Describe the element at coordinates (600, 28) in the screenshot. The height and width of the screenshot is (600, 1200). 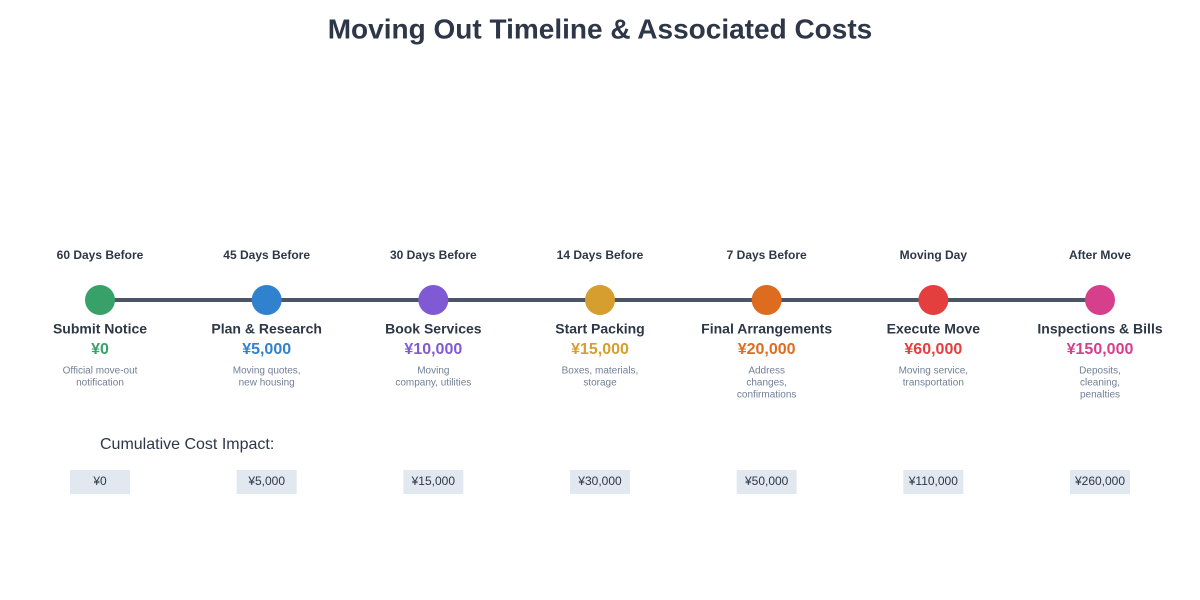
I see `title: Moving Out Timeline & Associated Costs` at that location.